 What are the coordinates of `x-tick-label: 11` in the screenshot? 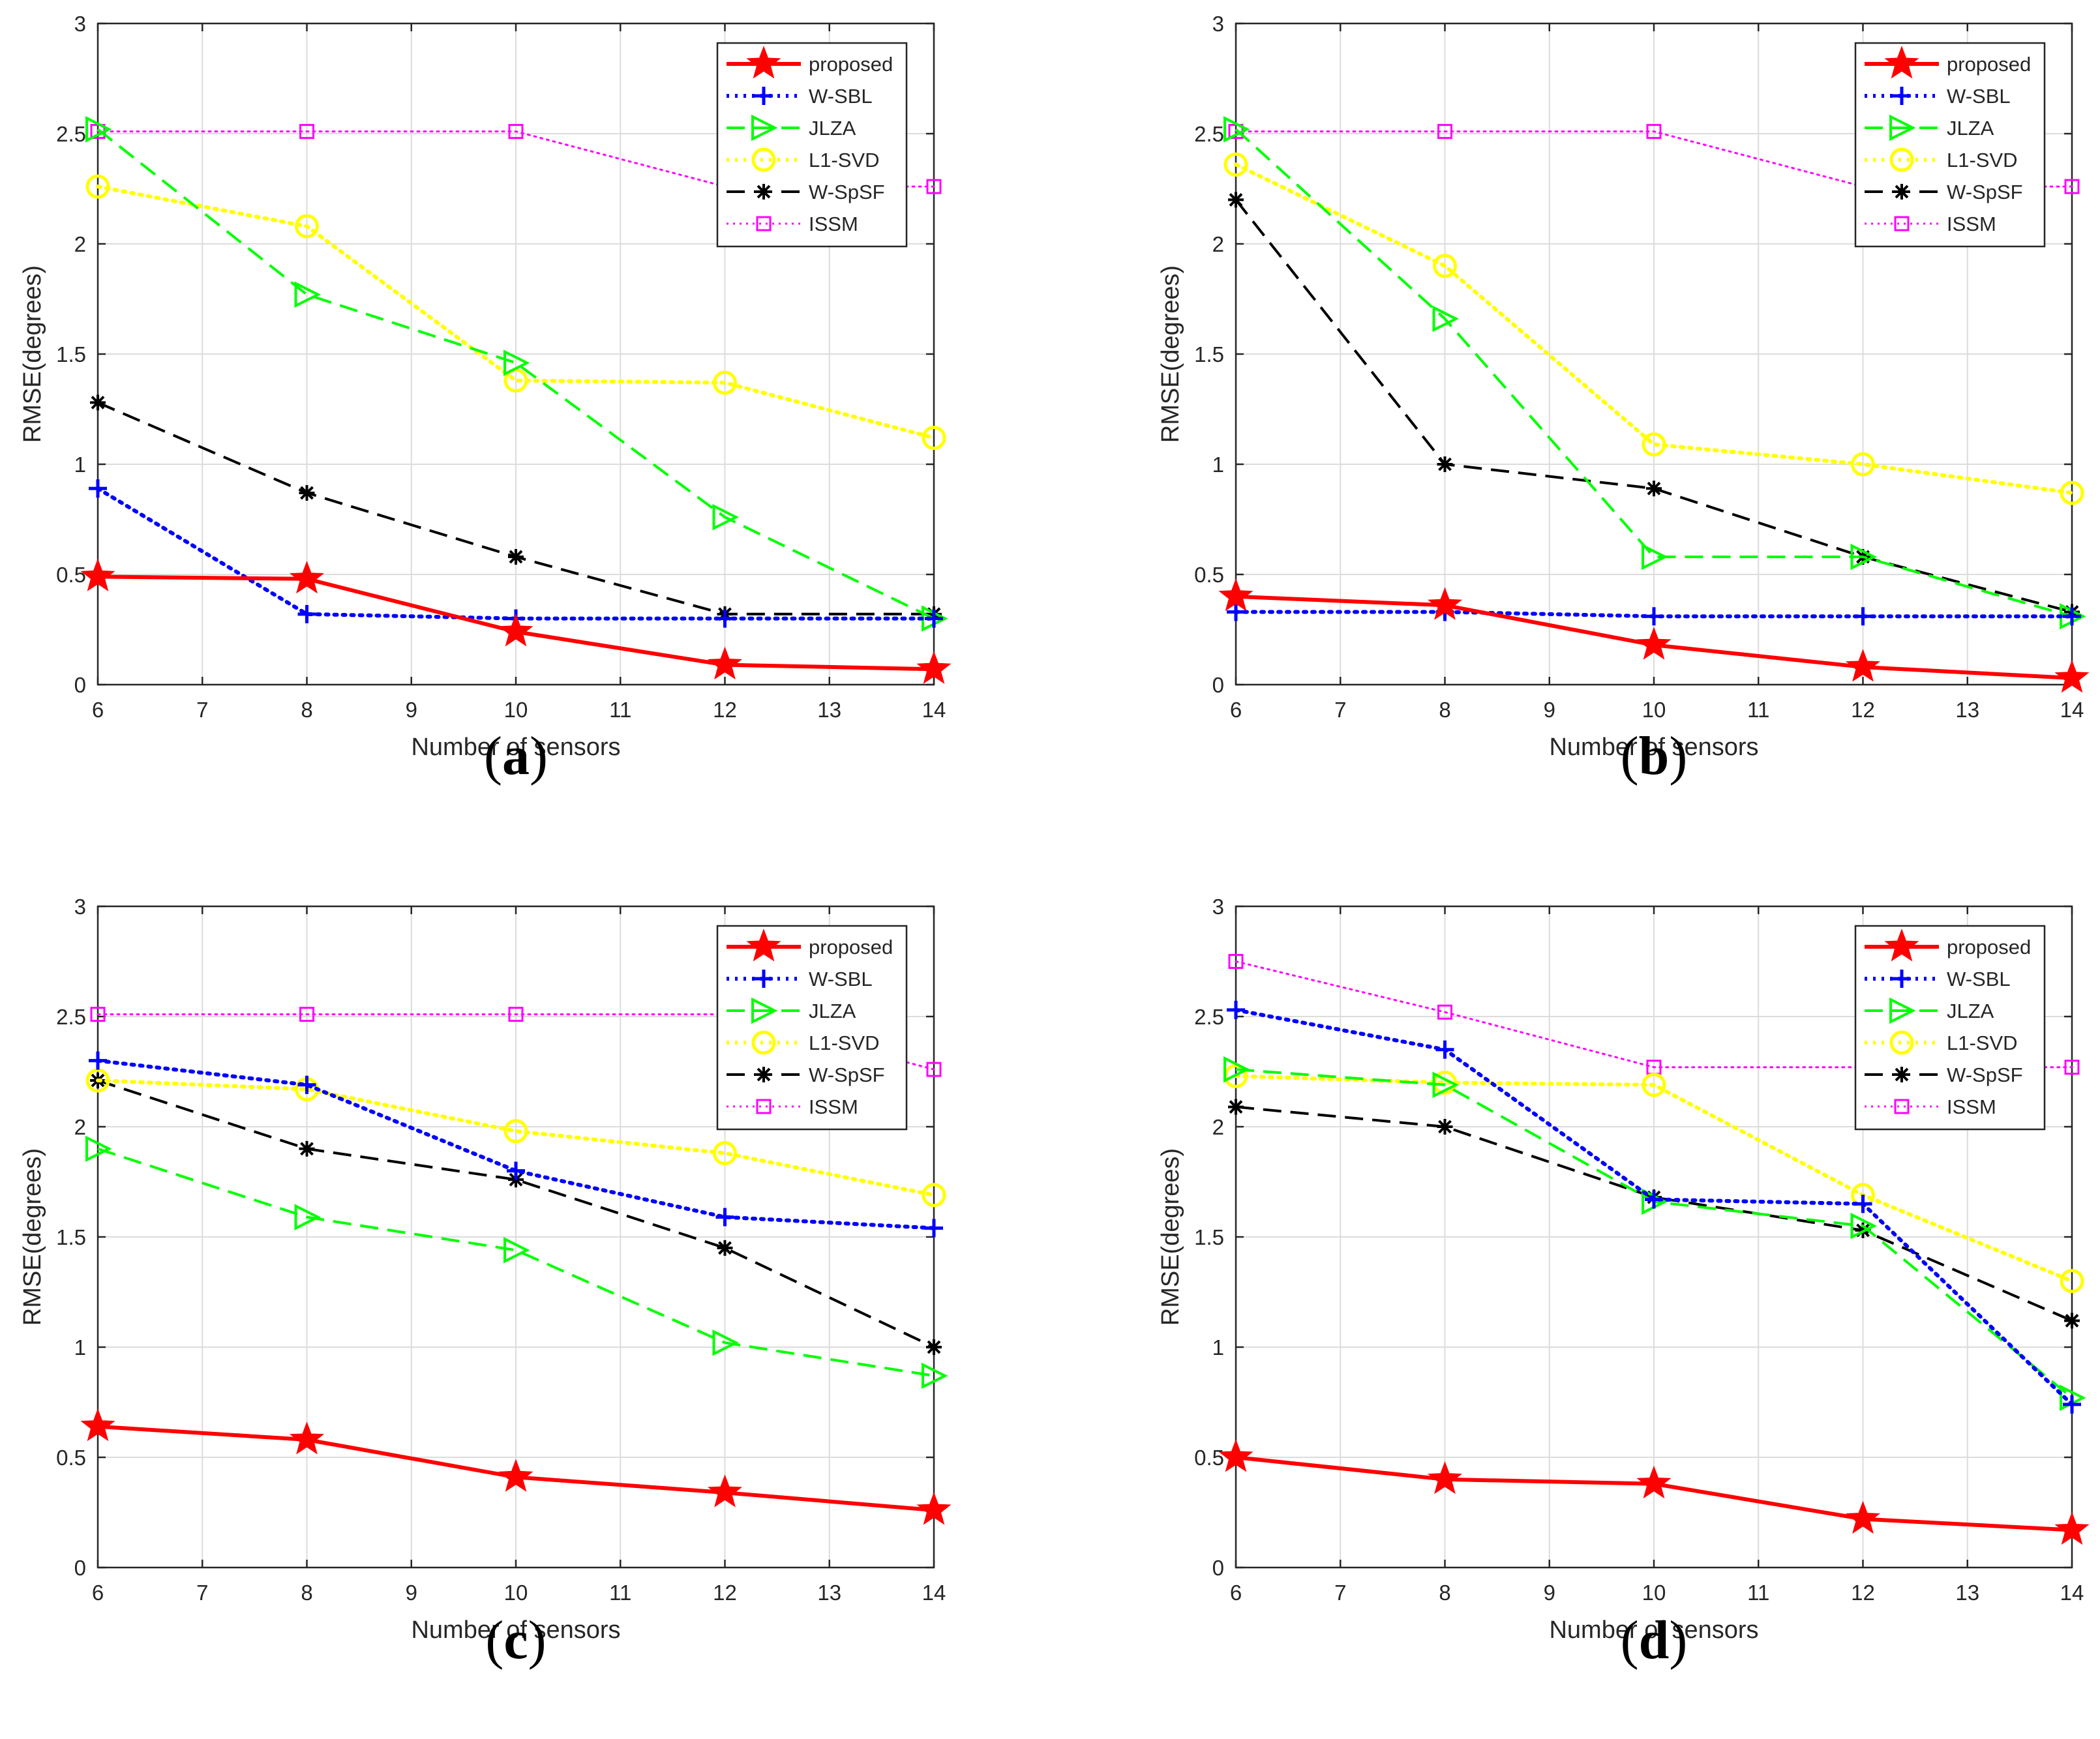 It's located at (1758, 1593).